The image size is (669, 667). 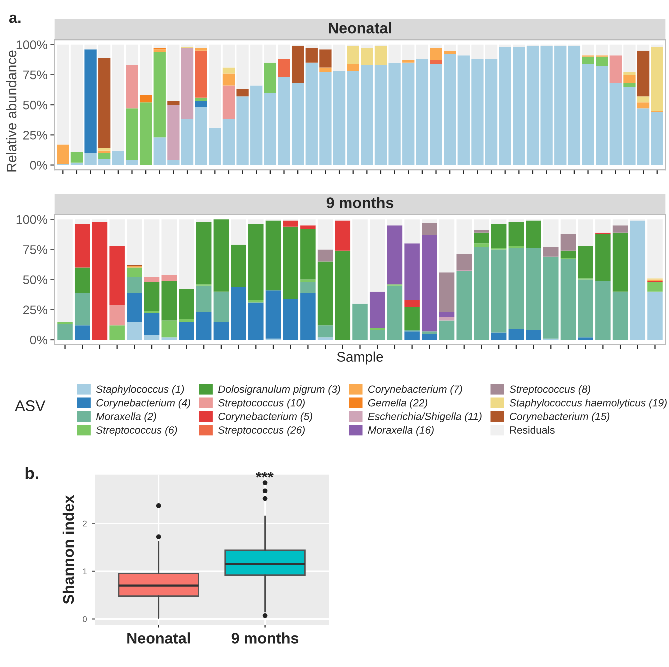 I want to click on legend-label: Moraxella (2), so click(x=126, y=417).